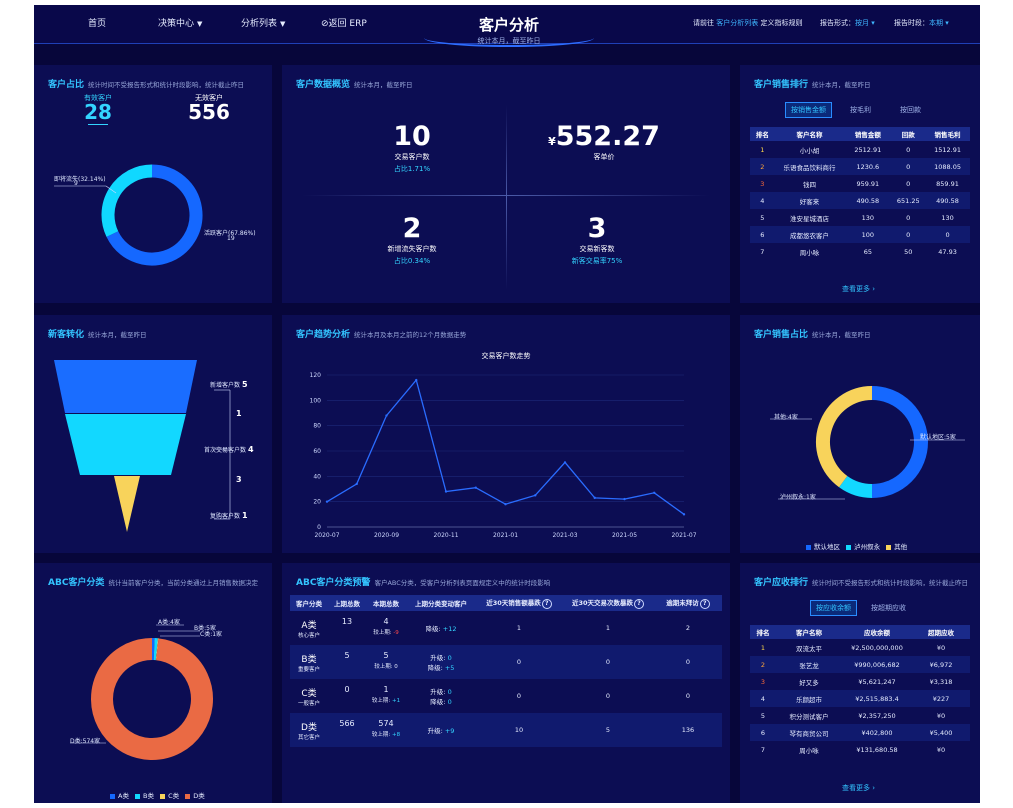  Describe the element at coordinates (125, 386) in the screenshot. I see `funnel-stage-new` at that location.